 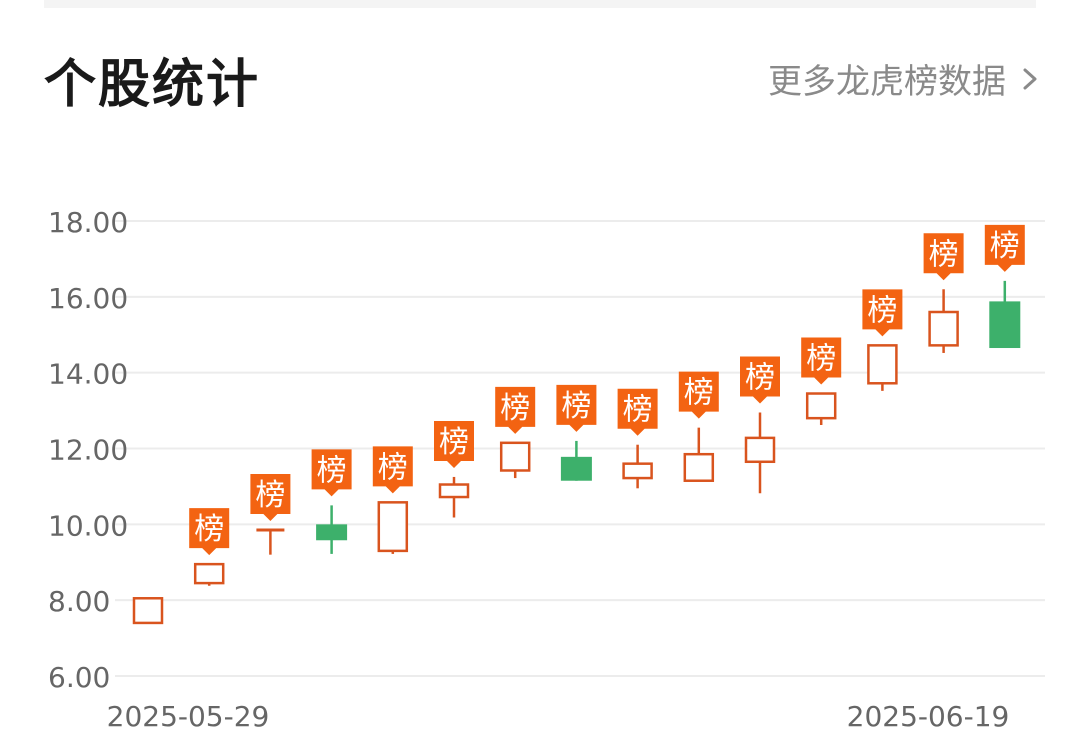 What do you see at coordinates (88, 222) in the screenshot?
I see `y-tick-label: 18.00` at bounding box center [88, 222].